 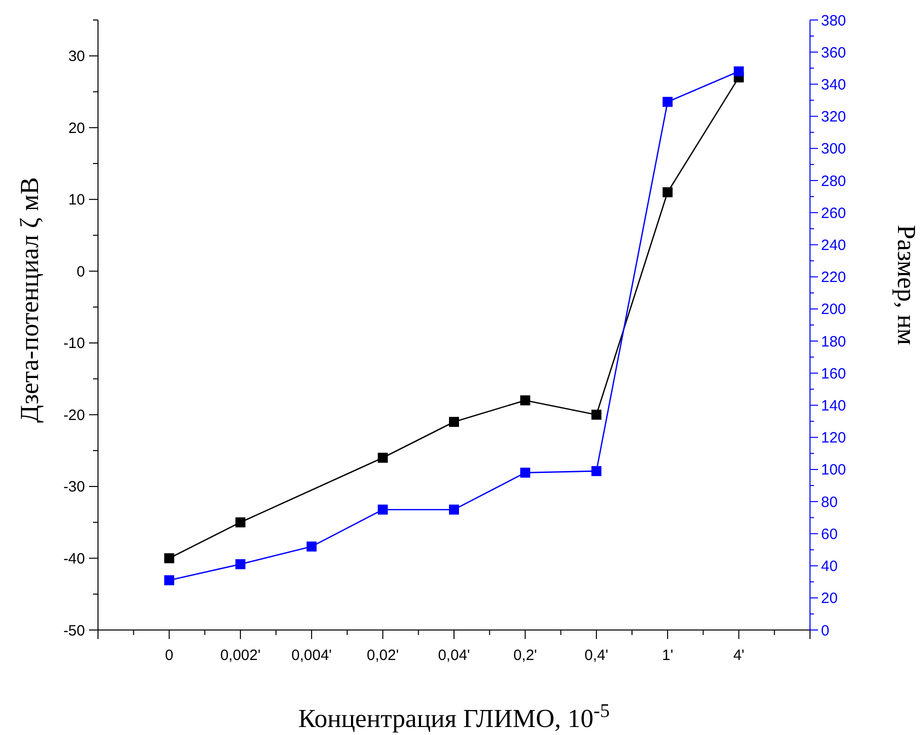 What do you see at coordinates (833, 181) in the screenshot?
I see `y2-tick-label: 280` at bounding box center [833, 181].